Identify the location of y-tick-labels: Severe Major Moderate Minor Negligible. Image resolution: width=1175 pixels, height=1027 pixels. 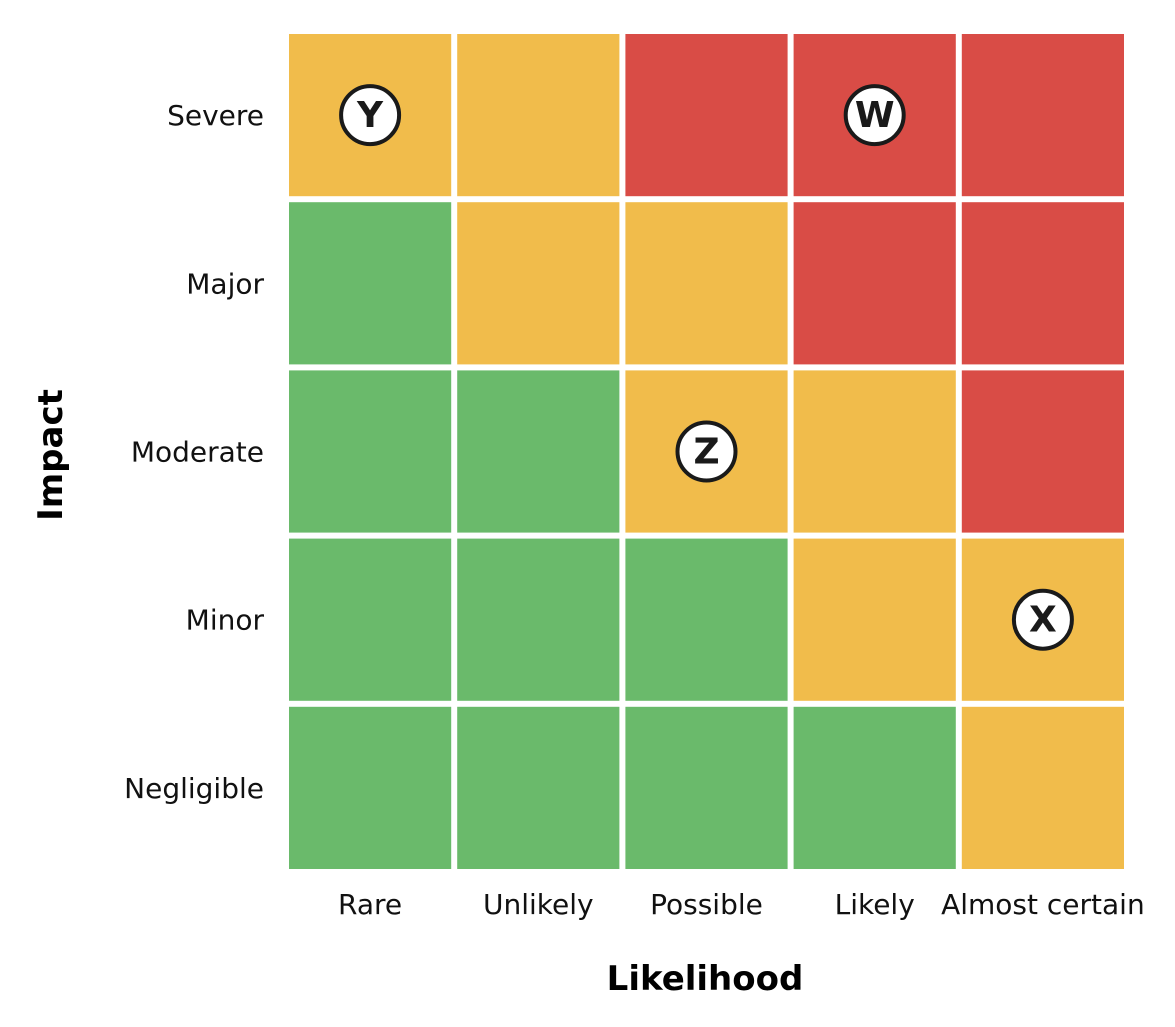
(194, 452).